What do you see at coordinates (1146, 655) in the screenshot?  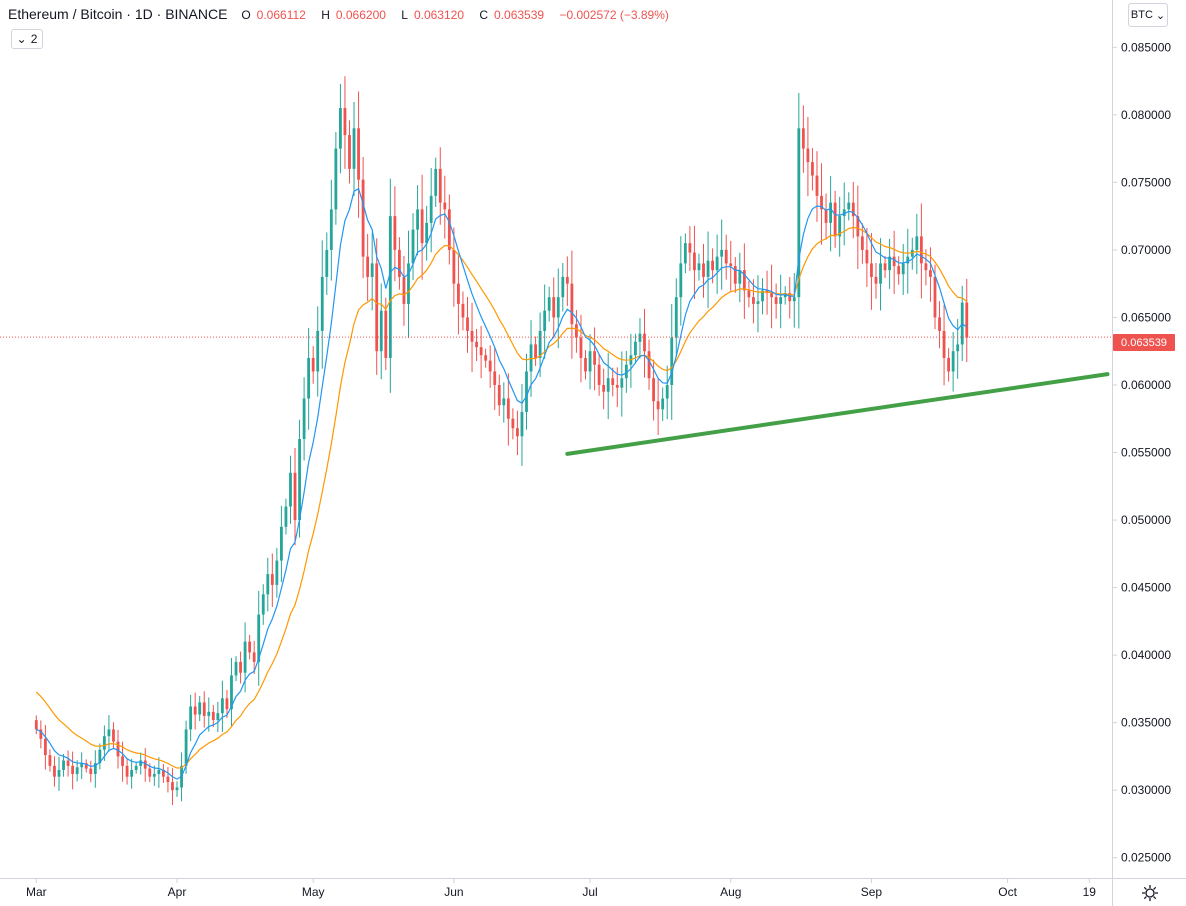 I see `y-tick-label: 0.040000` at bounding box center [1146, 655].